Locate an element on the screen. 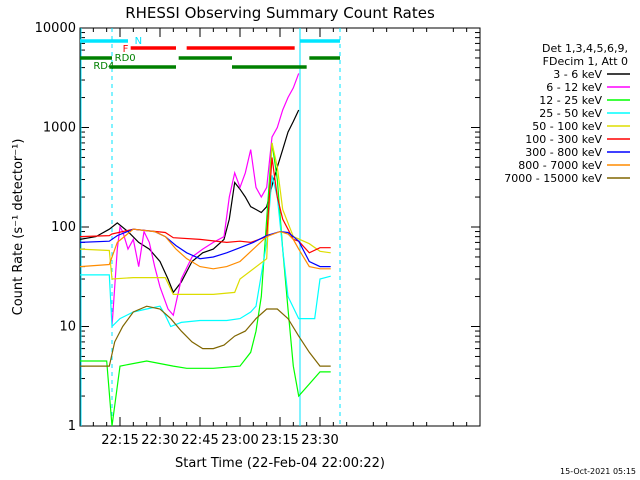 This screenshot has height=480, width=640. y-tick-label: 100 is located at coordinates (63, 227).